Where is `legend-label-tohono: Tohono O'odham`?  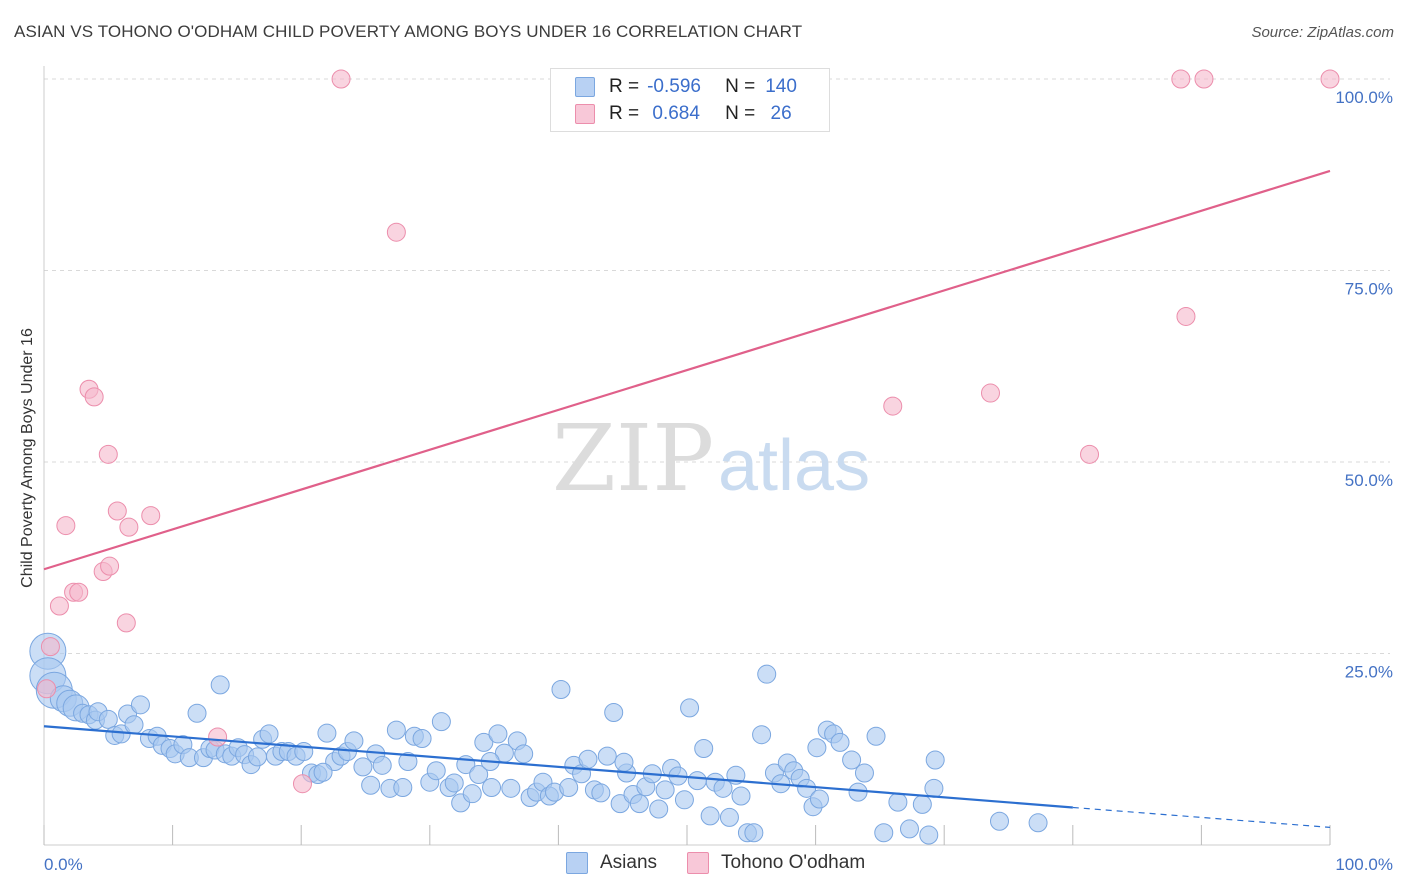 legend-label-tohono: Tohono O'odham is located at coordinates (793, 862).